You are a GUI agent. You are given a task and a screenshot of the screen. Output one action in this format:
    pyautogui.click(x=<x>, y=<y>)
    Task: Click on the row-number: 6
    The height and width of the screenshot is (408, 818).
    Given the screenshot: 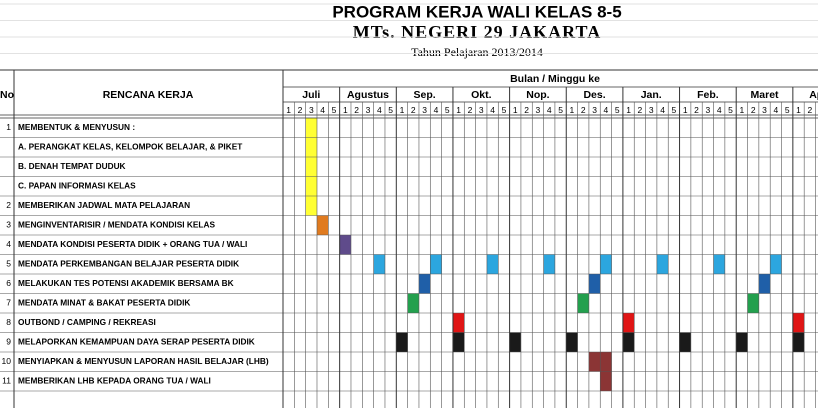 What is the action you would take?
    pyautogui.click(x=8, y=283)
    